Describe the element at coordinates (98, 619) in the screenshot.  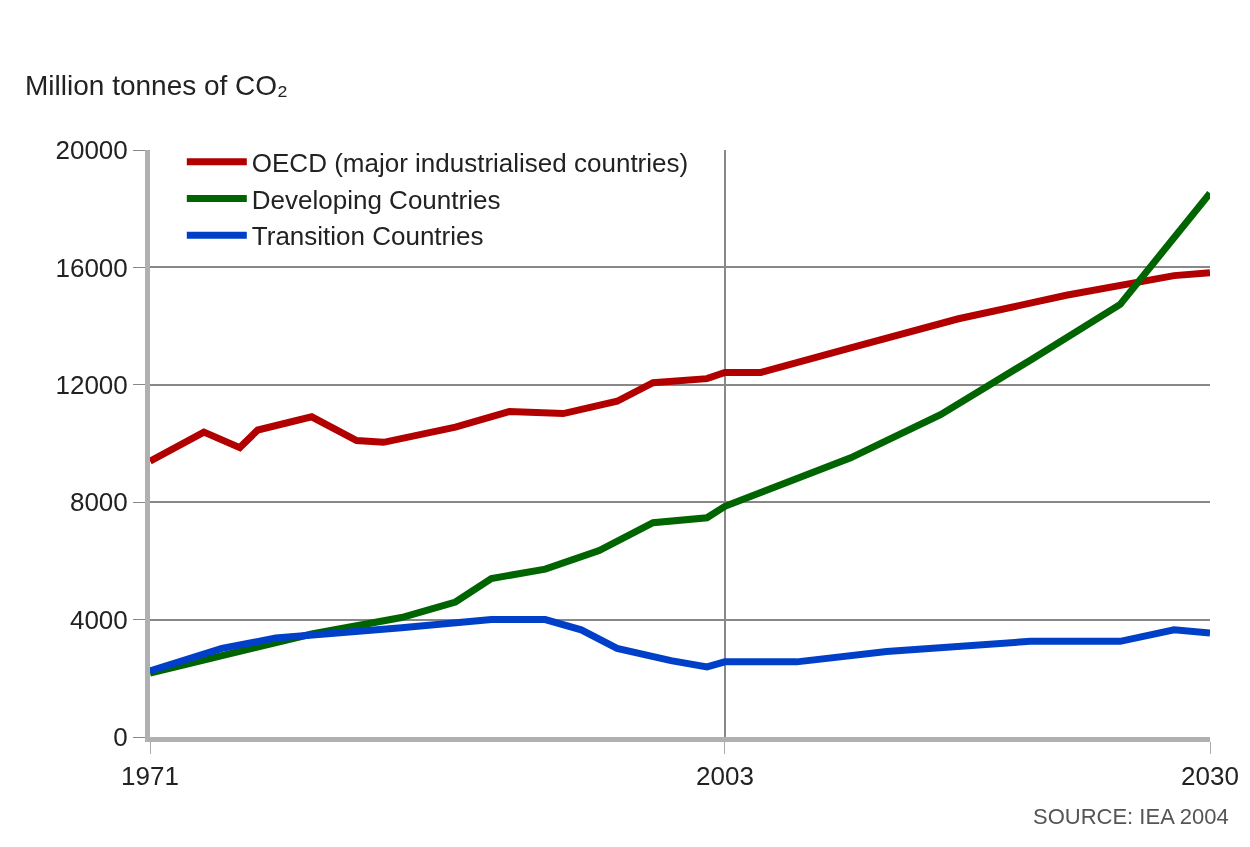
I see `y-tick-label: 4000` at that location.